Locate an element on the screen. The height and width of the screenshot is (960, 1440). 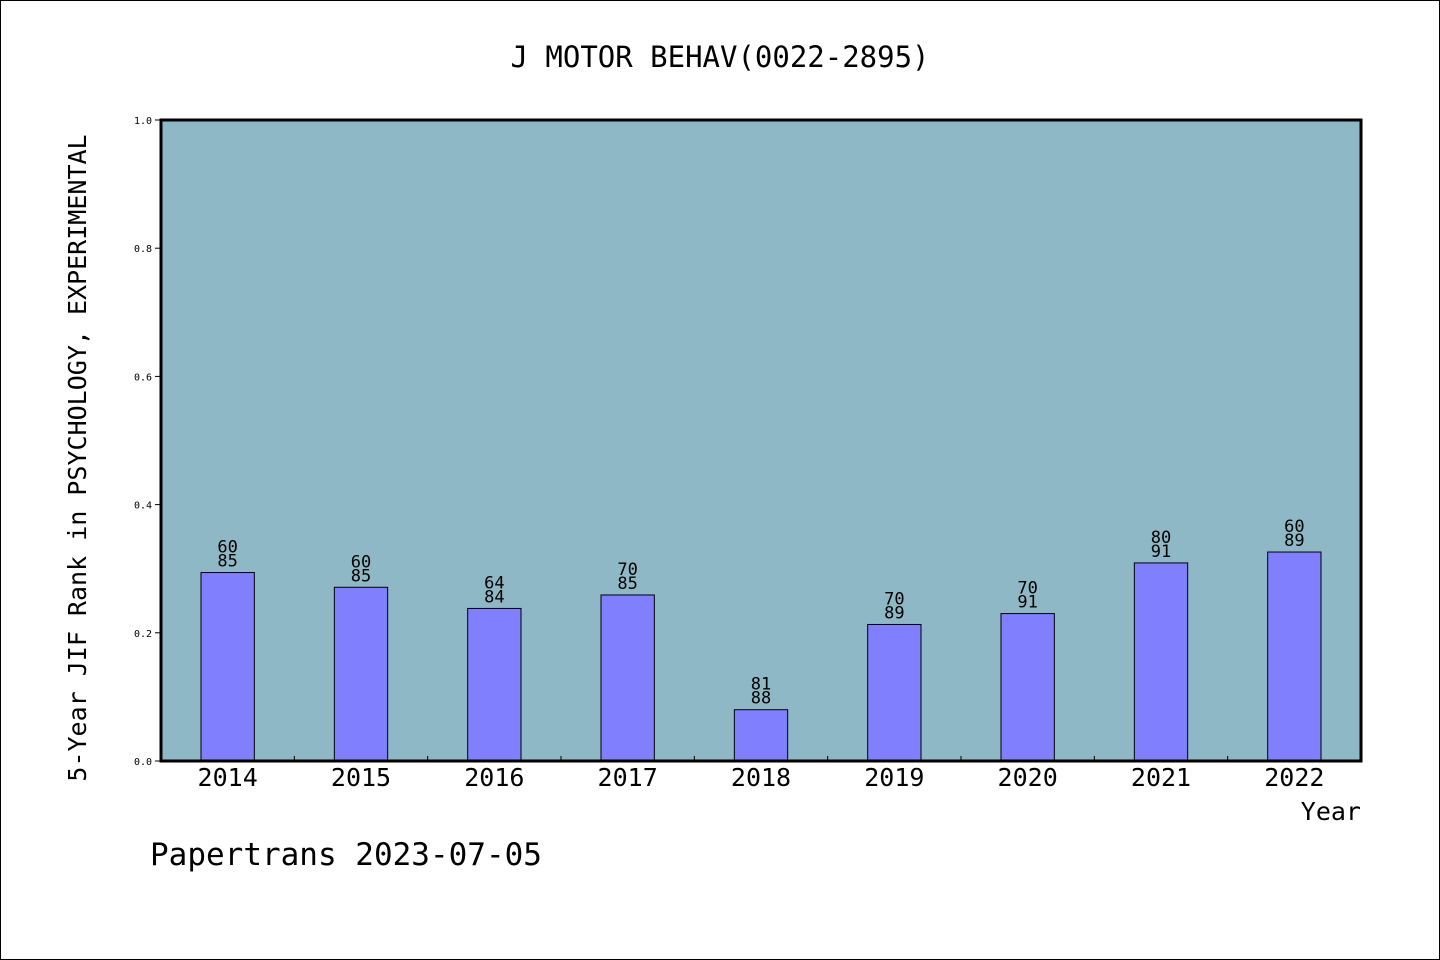
chart-title: J MOTOR BEHAV(0022-2895) is located at coordinates (719, 57).